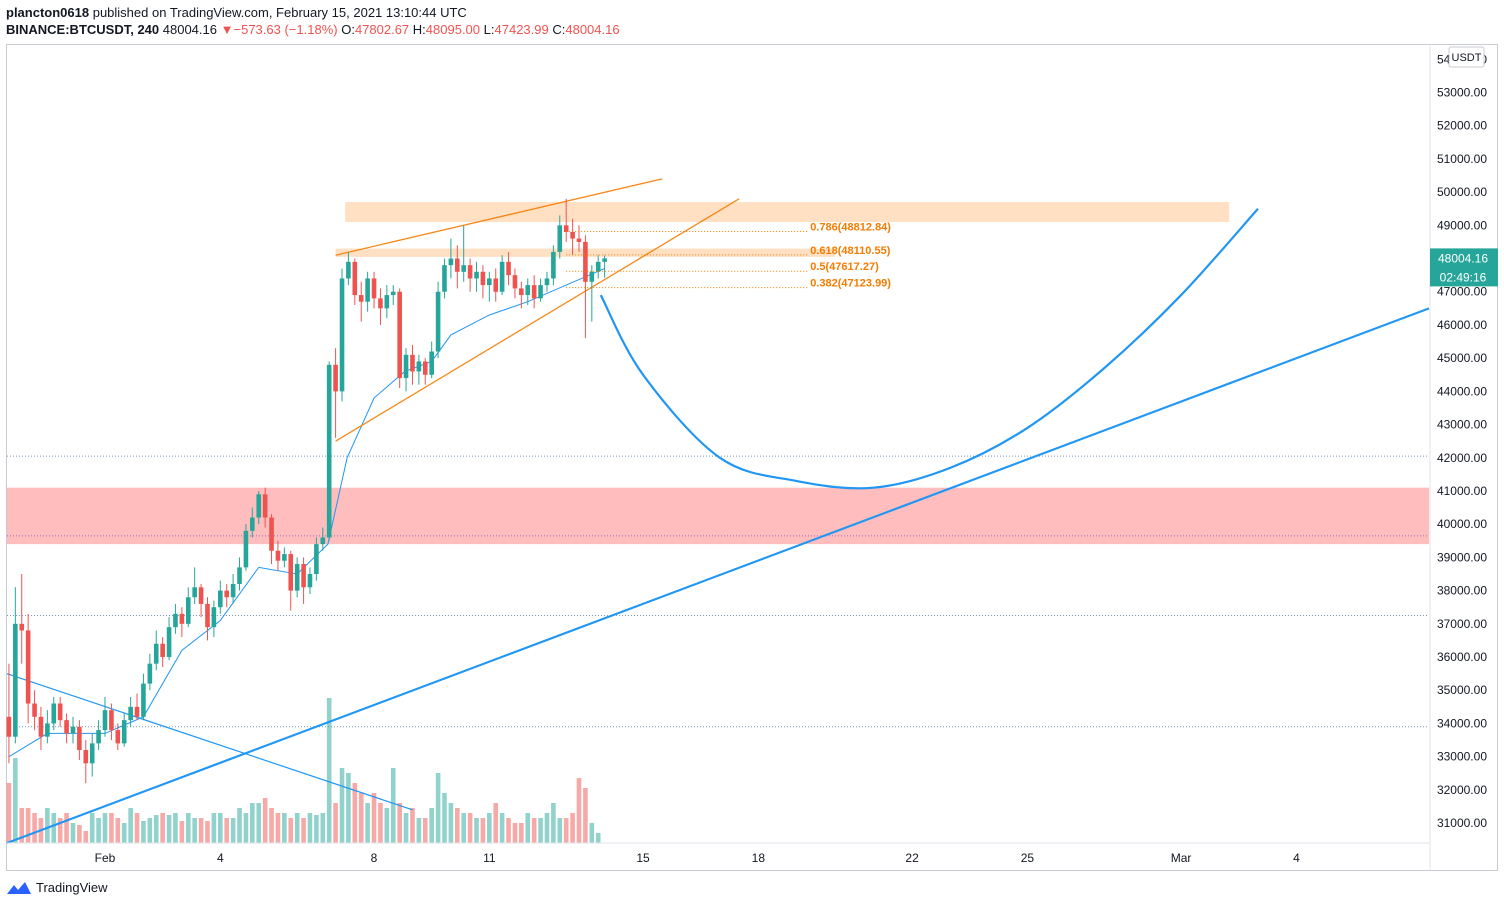  I want to click on fib-label-0.786: 0.786(48812.84), so click(850, 228).